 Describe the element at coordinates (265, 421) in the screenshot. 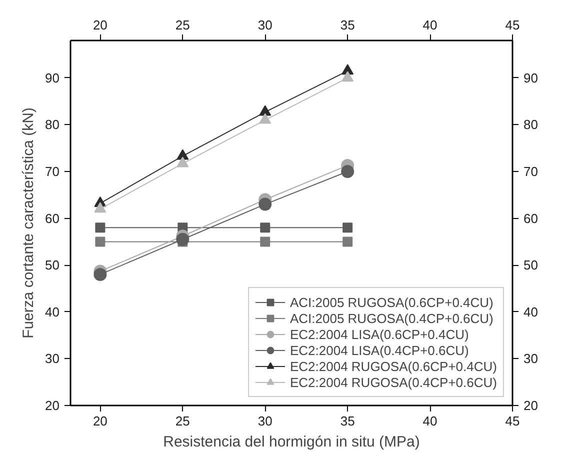

I see `x2-tick-label: 30` at that location.